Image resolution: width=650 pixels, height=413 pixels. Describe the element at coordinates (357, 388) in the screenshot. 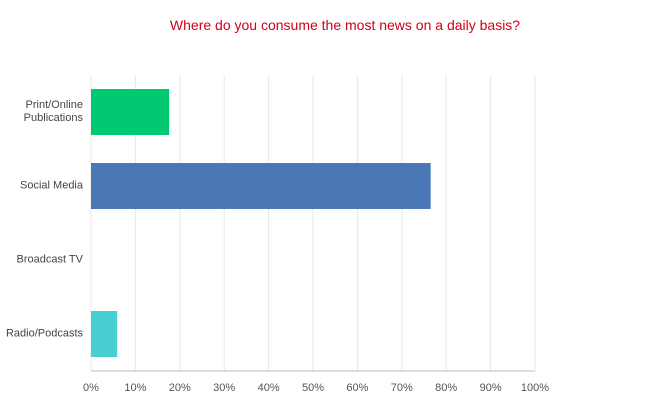

I see `x-tick-label: 60%` at that location.